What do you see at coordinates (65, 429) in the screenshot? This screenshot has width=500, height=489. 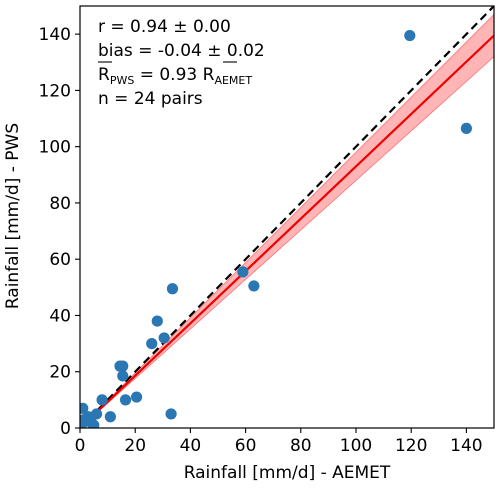 I see `y-tick-label-0: 0` at bounding box center [65, 429].